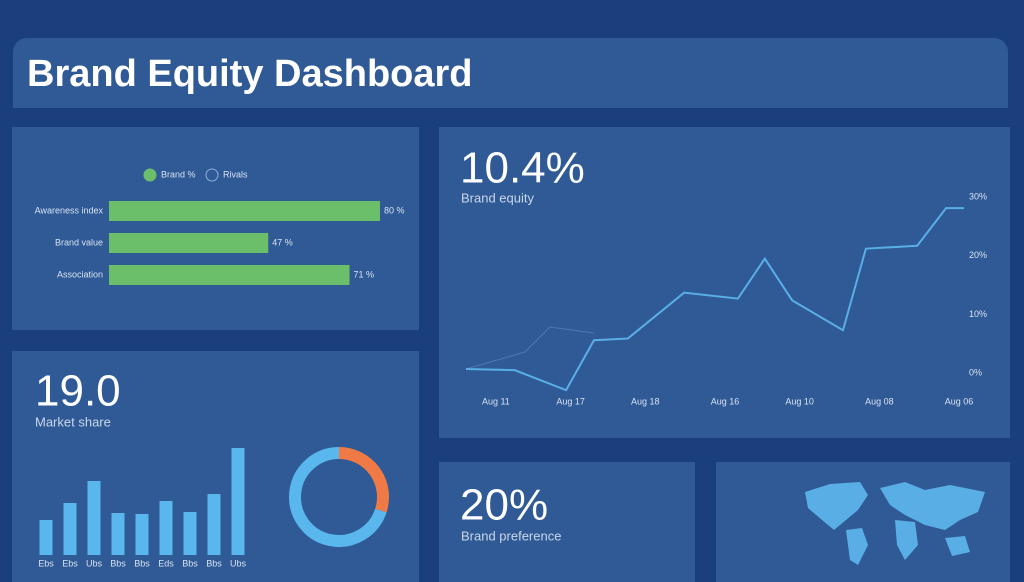 This screenshot has height=582, width=1024. What do you see at coordinates (80, 274) in the screenshot?
I see `bar-label: Association` at bounding box center [80, 274].